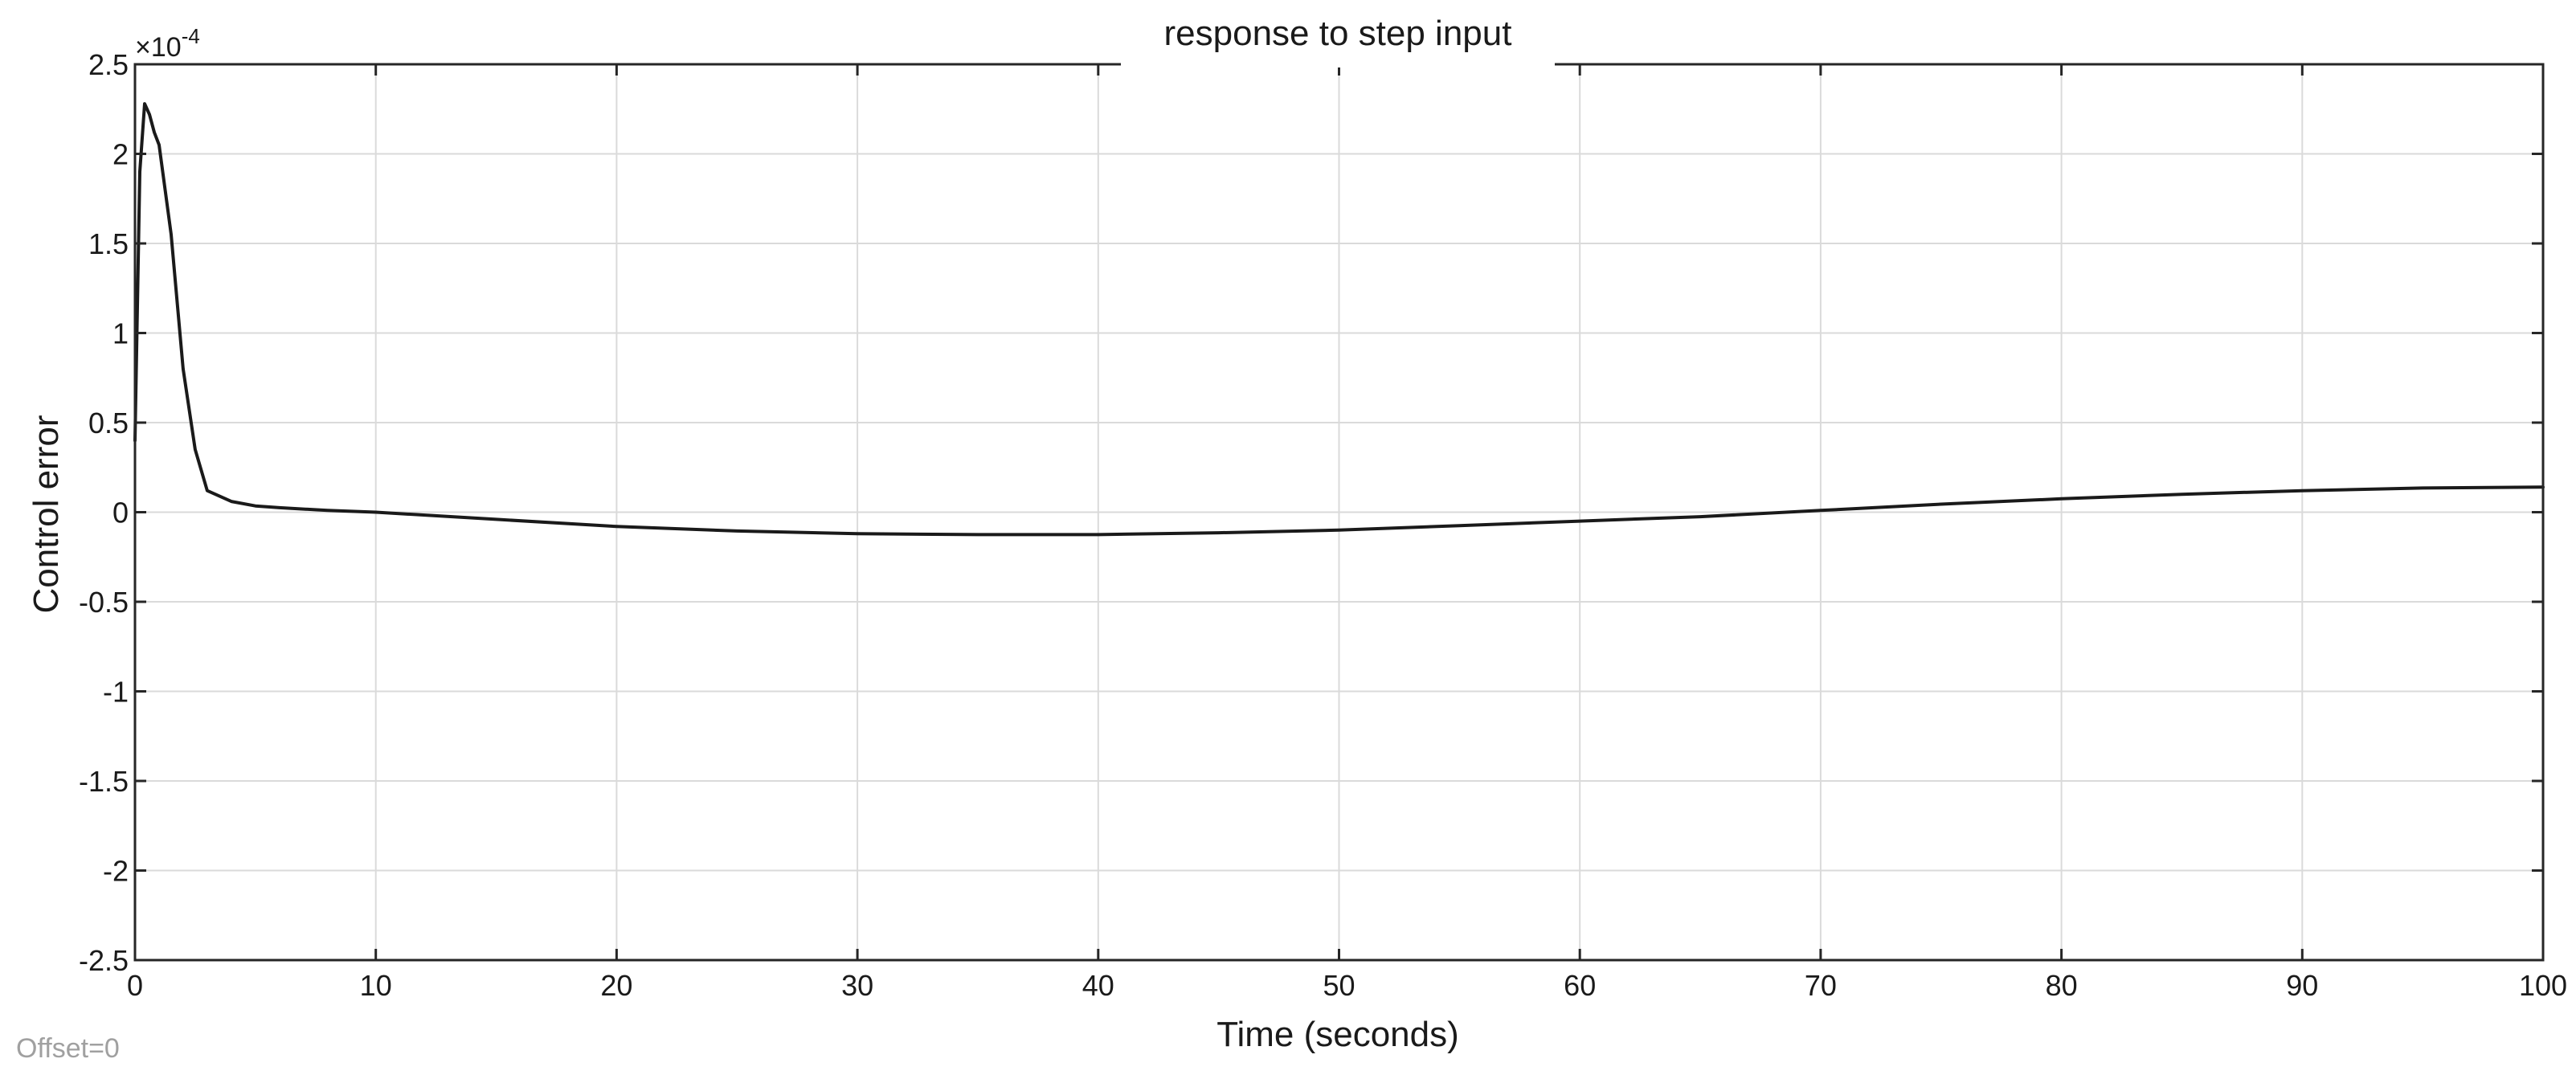 Image resolution: width=2576 pixels, height=1075 pixels. What do you see at coordinates (191, 36) in the screenshot?
I see `y-axis-exponent-power: -4` at bounding box center [191, 36].